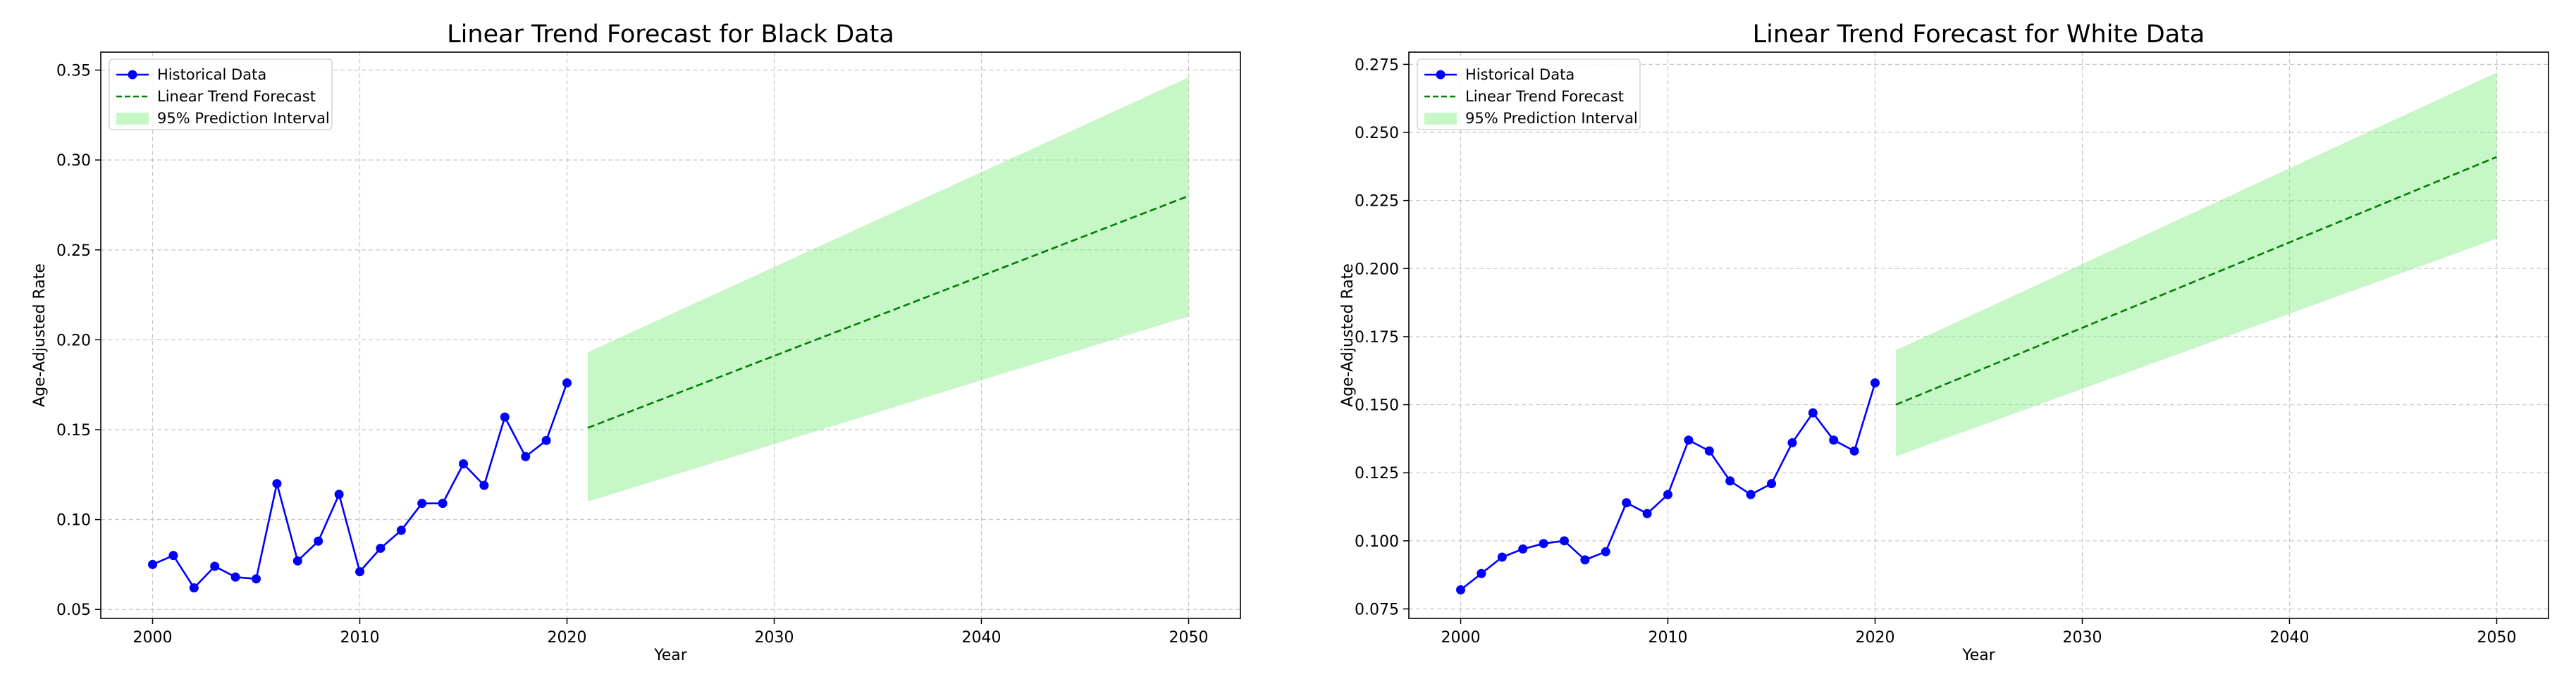 This screenshot has width=2576, height=679. What do you see at coordinates (73, 610) in the screenshot?
I see `y-tick-label: 0.05` at bounding box center [73, 610].